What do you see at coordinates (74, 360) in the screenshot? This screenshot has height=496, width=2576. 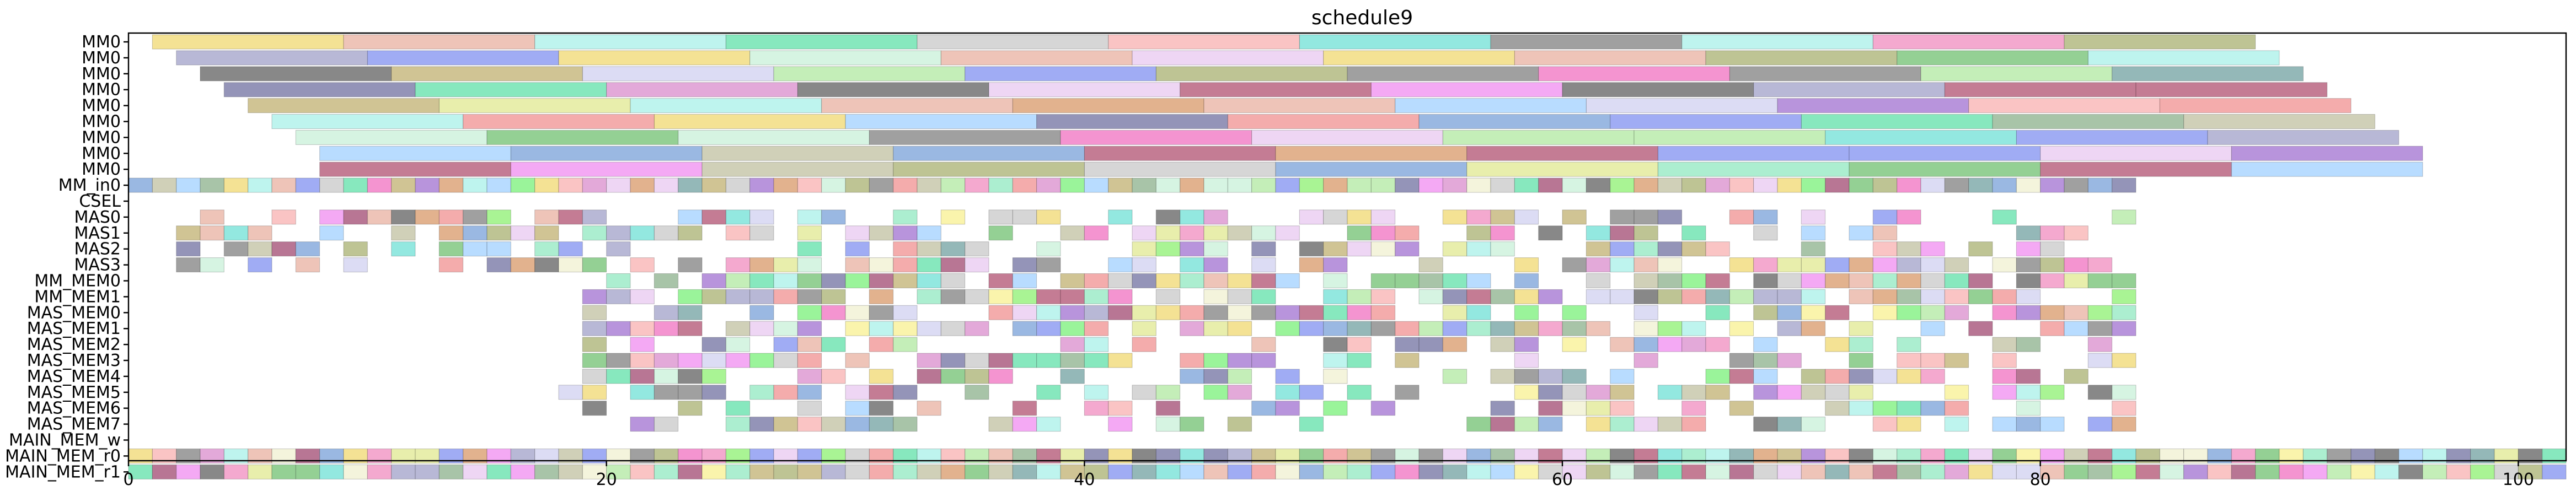 I see `y-tick-label: MAS_MEM3` at bounding box center [74, 360].